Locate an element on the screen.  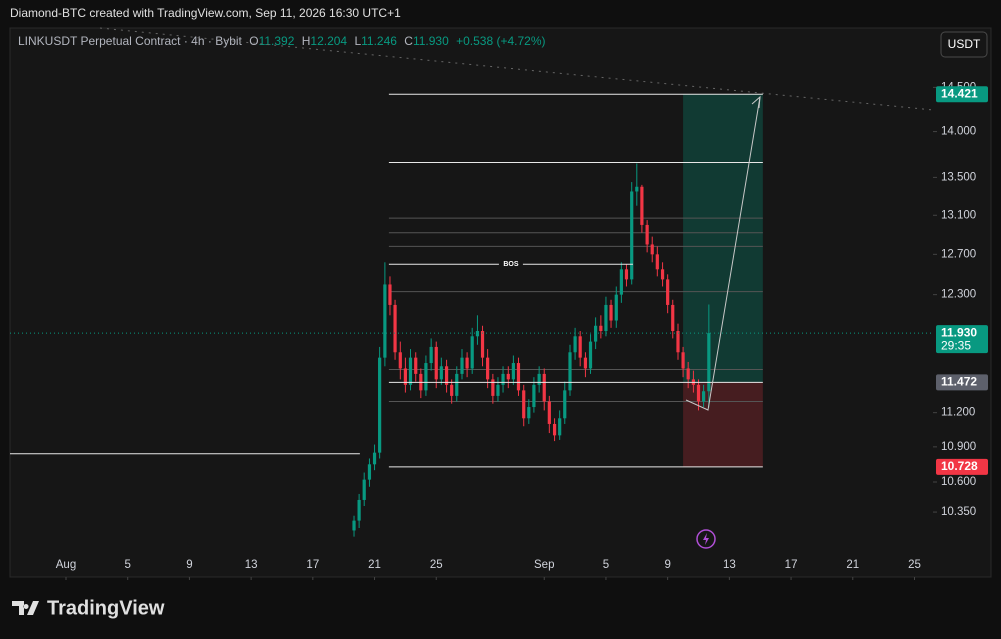
last-price-label: 11.930 is located at coordinates (959, 332).